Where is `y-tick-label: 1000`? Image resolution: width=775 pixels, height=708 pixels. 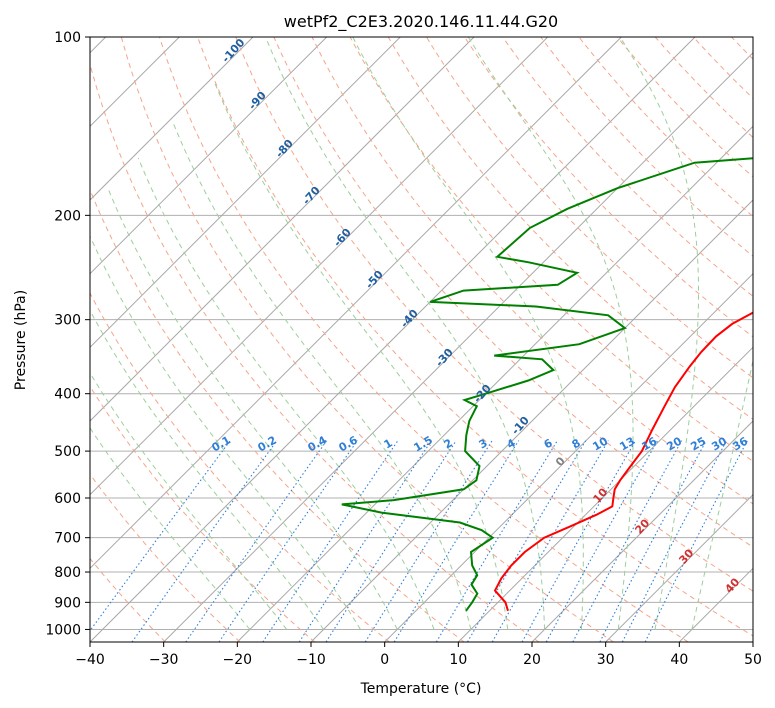
y-tick-label: 1000 is located at coordinates (63, 630).